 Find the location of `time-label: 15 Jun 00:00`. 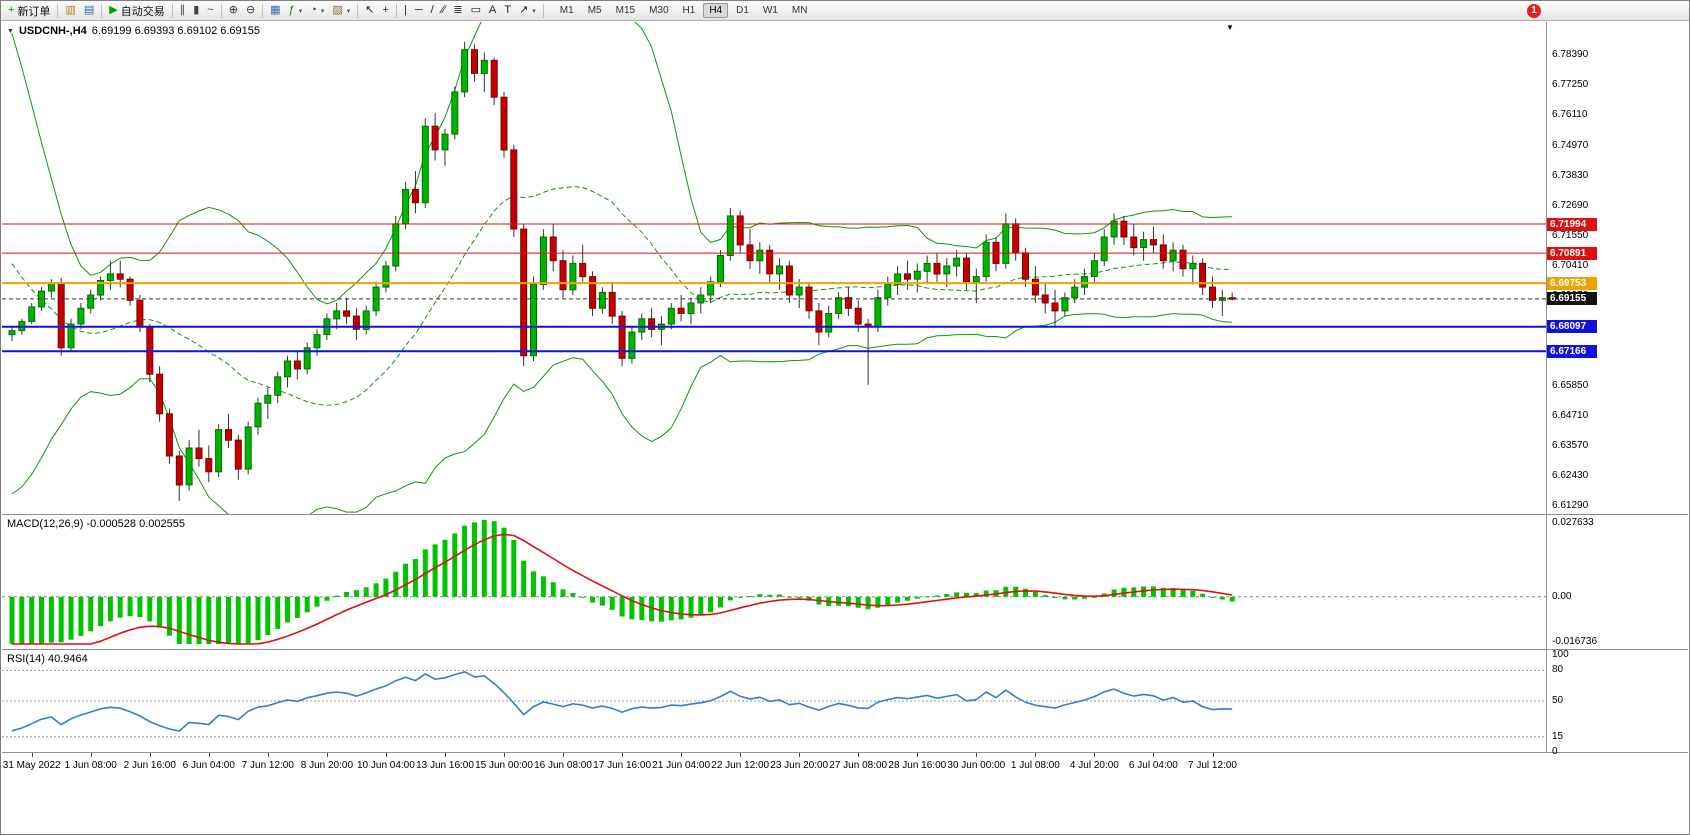

time-label: 15 Jun 00:00 is located at coordinates (504, 765).